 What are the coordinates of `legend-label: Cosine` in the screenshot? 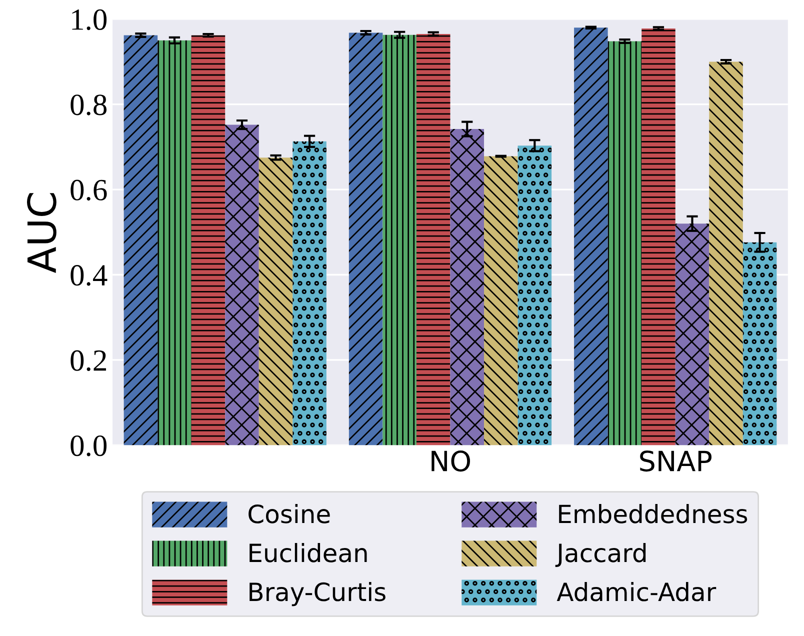 It's located at (289, 514).